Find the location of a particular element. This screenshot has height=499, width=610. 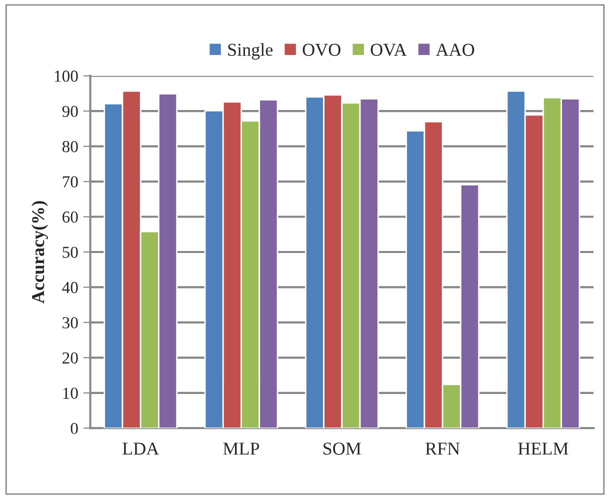

y-tick-label: 100 is located at coordinates (66, 76).